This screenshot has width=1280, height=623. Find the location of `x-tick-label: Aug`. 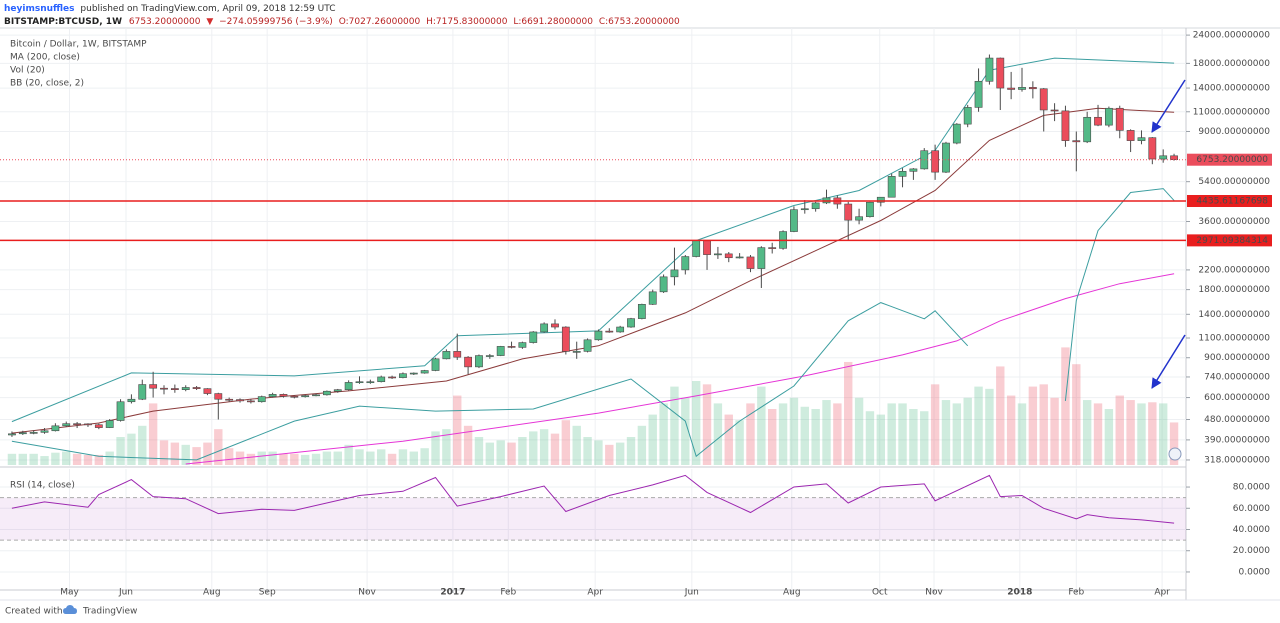

x-tick-label: Aug is located at coordinates (792, 593).